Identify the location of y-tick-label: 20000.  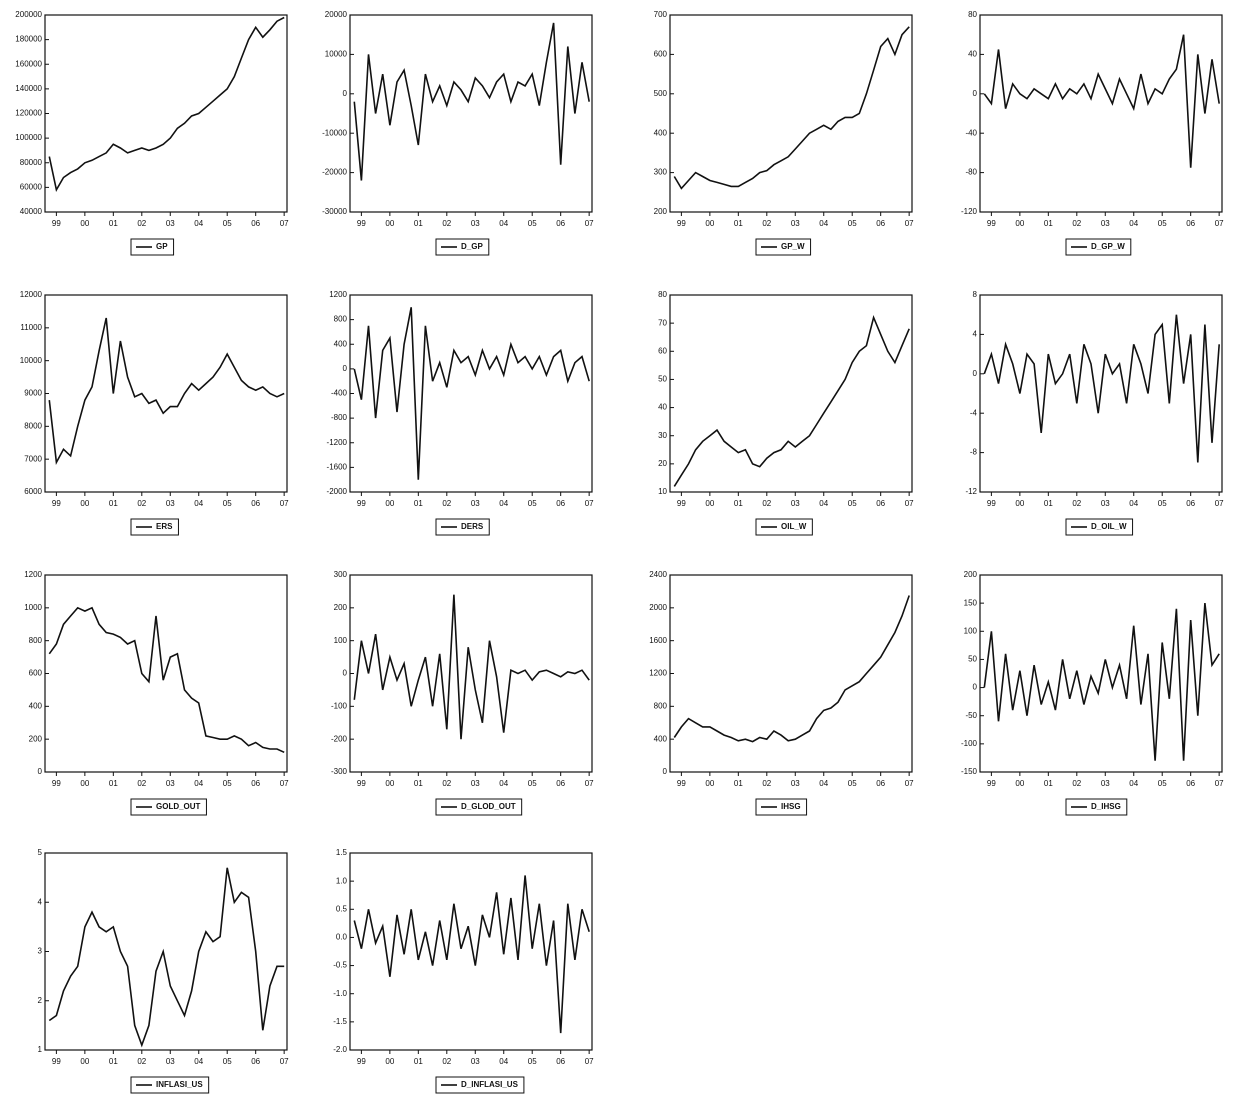
(336, 14).